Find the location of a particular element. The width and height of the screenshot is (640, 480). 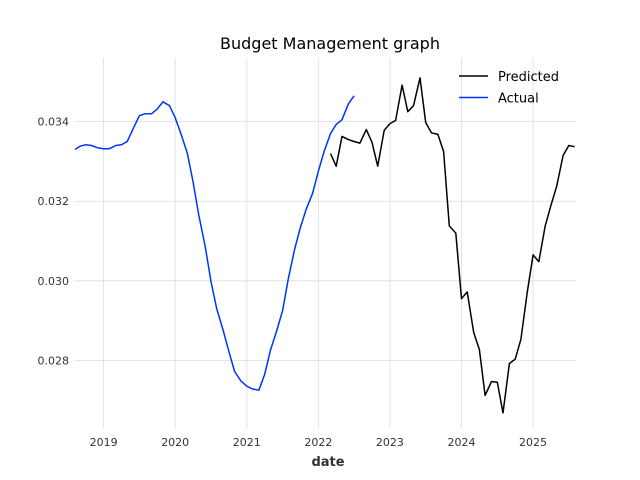

x-tick-label: 2019 is located at coordinates (104, 442).